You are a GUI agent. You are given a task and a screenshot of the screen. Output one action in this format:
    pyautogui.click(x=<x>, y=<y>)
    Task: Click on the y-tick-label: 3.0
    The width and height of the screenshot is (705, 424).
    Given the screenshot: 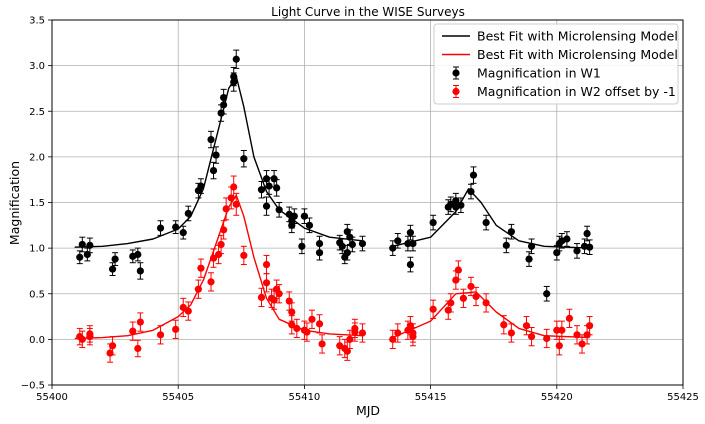 What is the action you would take?
    pyautogui.click(x=37, y=66)
    